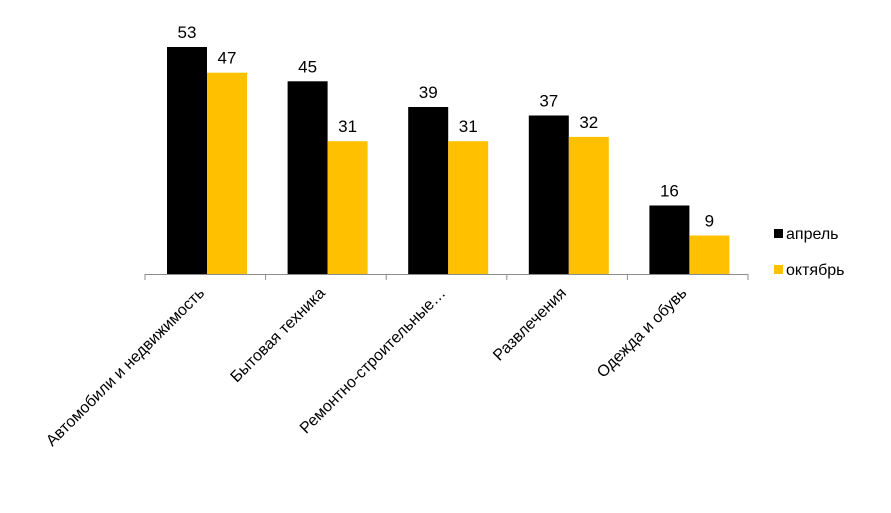 The width and height of the screenshot is (891, 513). Describe the element at coordinates (446, 277) in the screenshot. I see `x-axis` at that location.